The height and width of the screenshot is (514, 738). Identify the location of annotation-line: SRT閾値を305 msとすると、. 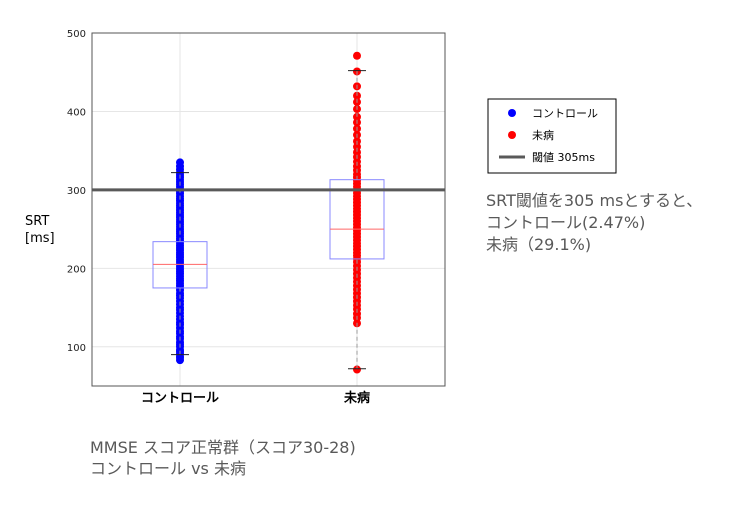
(594, 200).